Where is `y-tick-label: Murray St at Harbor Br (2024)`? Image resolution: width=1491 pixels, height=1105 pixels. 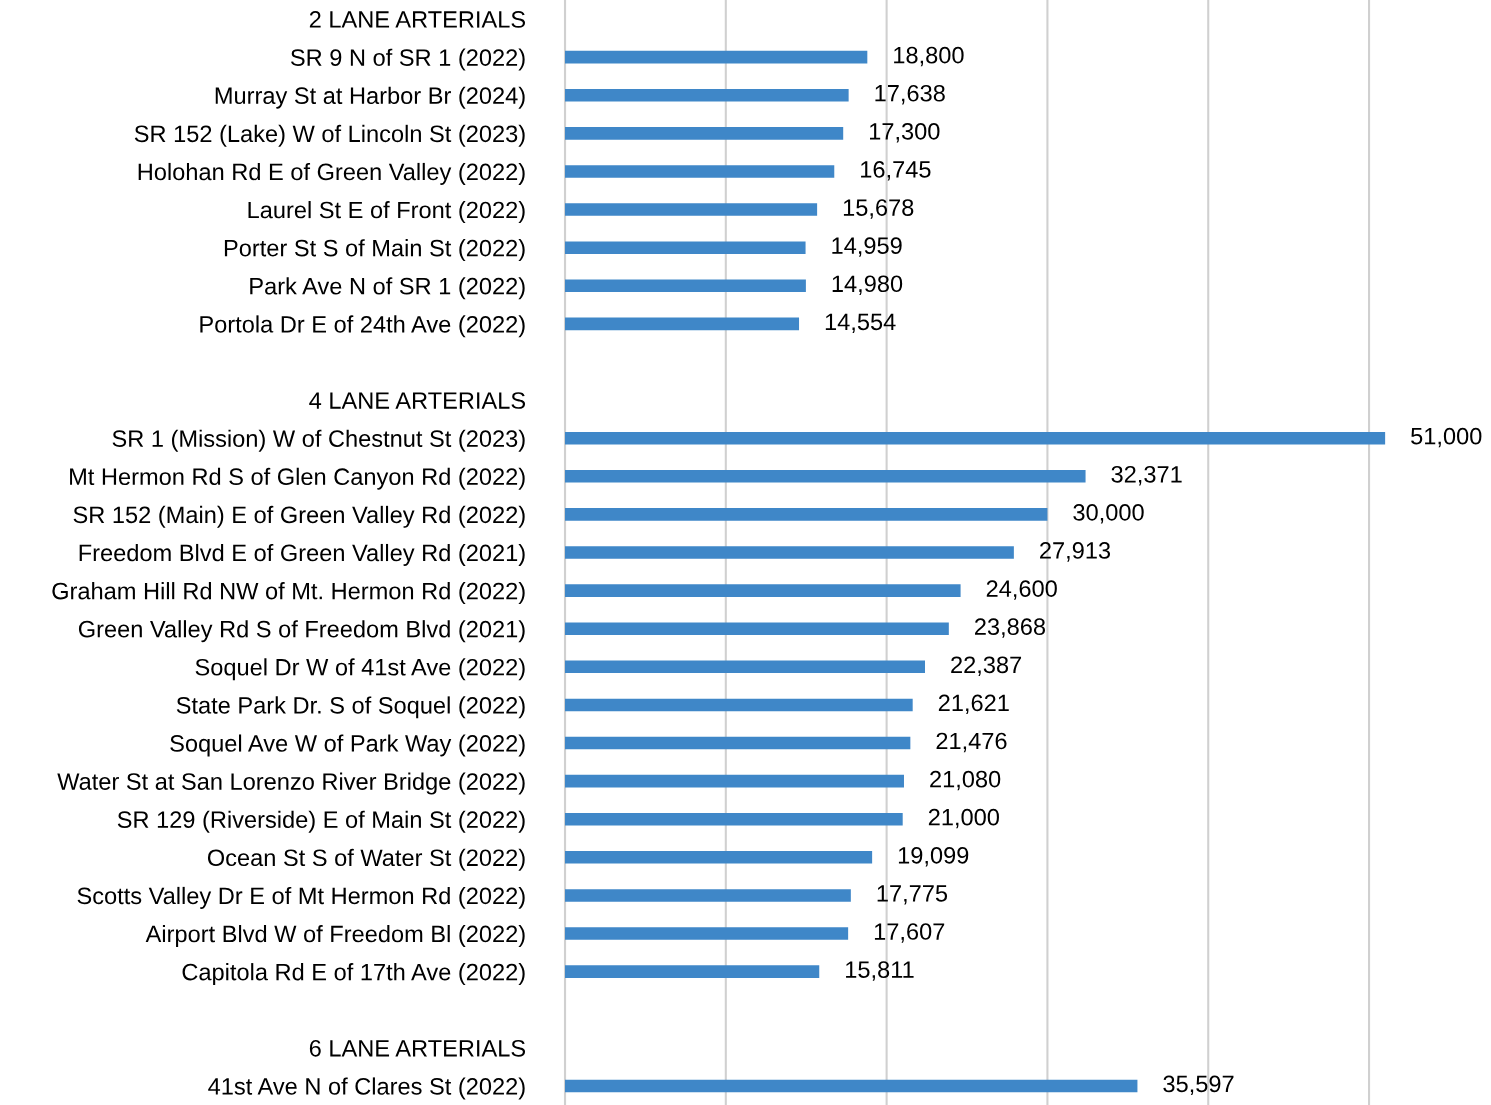 y-tick-label: Murray St at Harbor Br (2024) is located at coordinates (370, 97).